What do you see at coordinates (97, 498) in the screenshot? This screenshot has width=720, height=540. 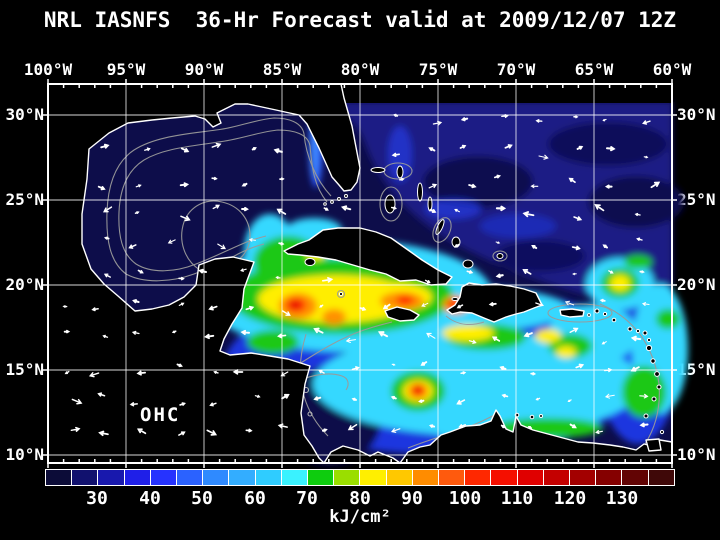 I see `colorbar-tick: 30` at bounding box center [97, 498].